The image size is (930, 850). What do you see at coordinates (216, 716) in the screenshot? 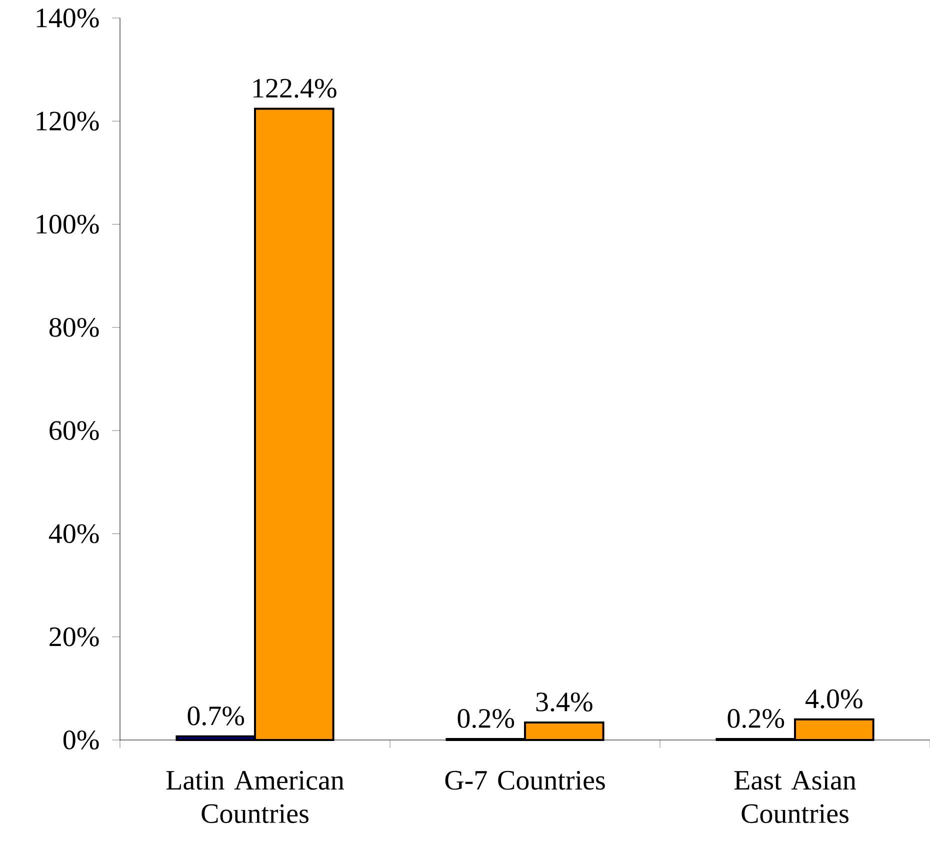
I see `data-label: 0.7%` at bounding box center [216, 716].